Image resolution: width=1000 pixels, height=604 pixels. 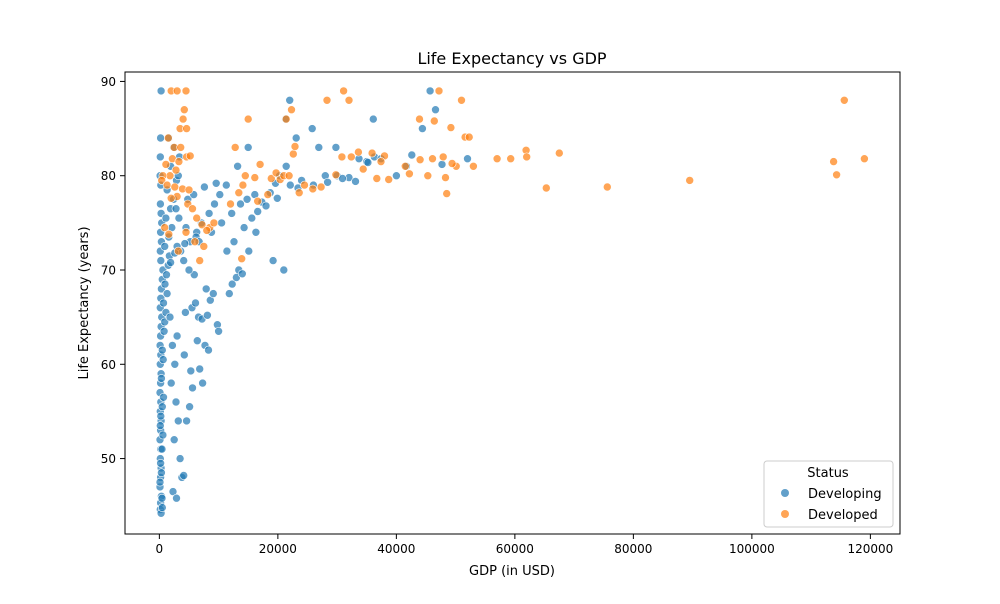 What do you see at coordinates (843, 515) in the screenshot?
I see `legend-label-developed: Developed` at bounding box center [843, 515].